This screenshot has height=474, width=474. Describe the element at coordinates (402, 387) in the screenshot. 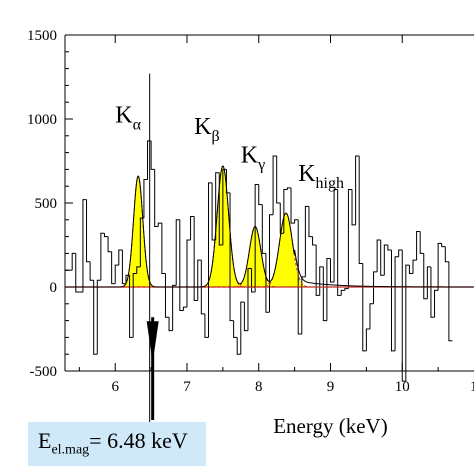

I see `x-tick-label: 10` at that location.